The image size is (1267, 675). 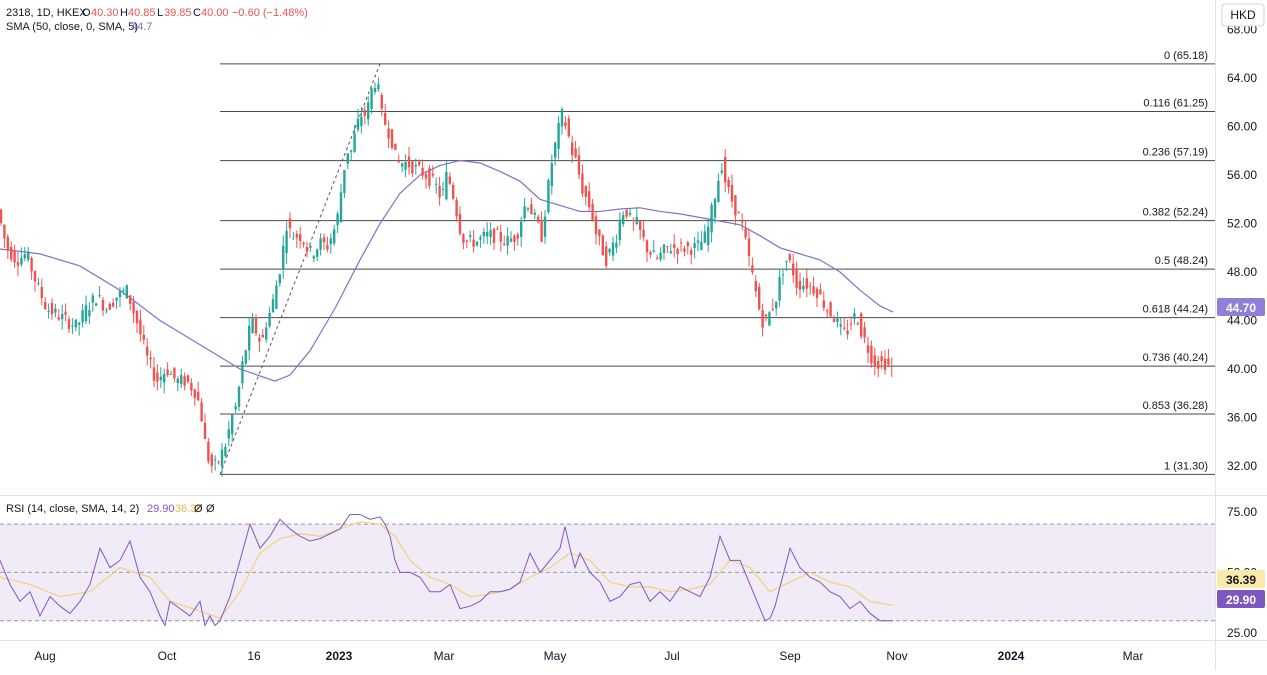 What do you see at coordinates (1242, 512) in the screenshot?
I see `rsi-tick-label: 75.00` at bounding box center [1242, 512].